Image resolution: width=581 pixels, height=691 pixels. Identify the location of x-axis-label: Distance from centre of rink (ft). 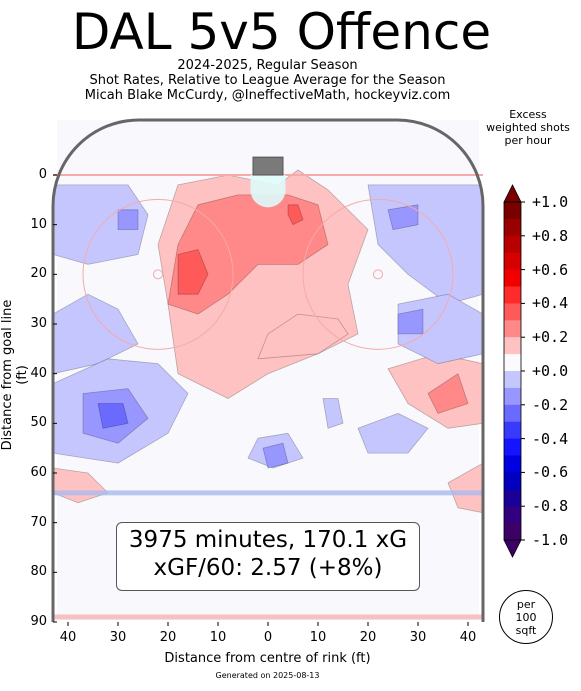
(267, 658).